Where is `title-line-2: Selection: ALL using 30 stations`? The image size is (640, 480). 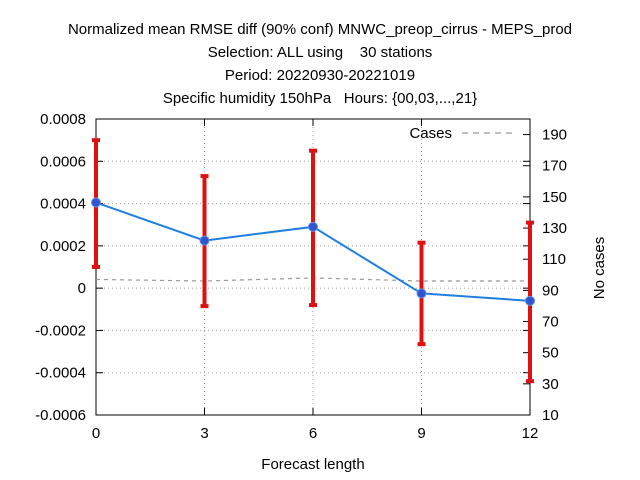 title-line-2: Selection: ALL using 30 stations is located at coordinates (320, 52).